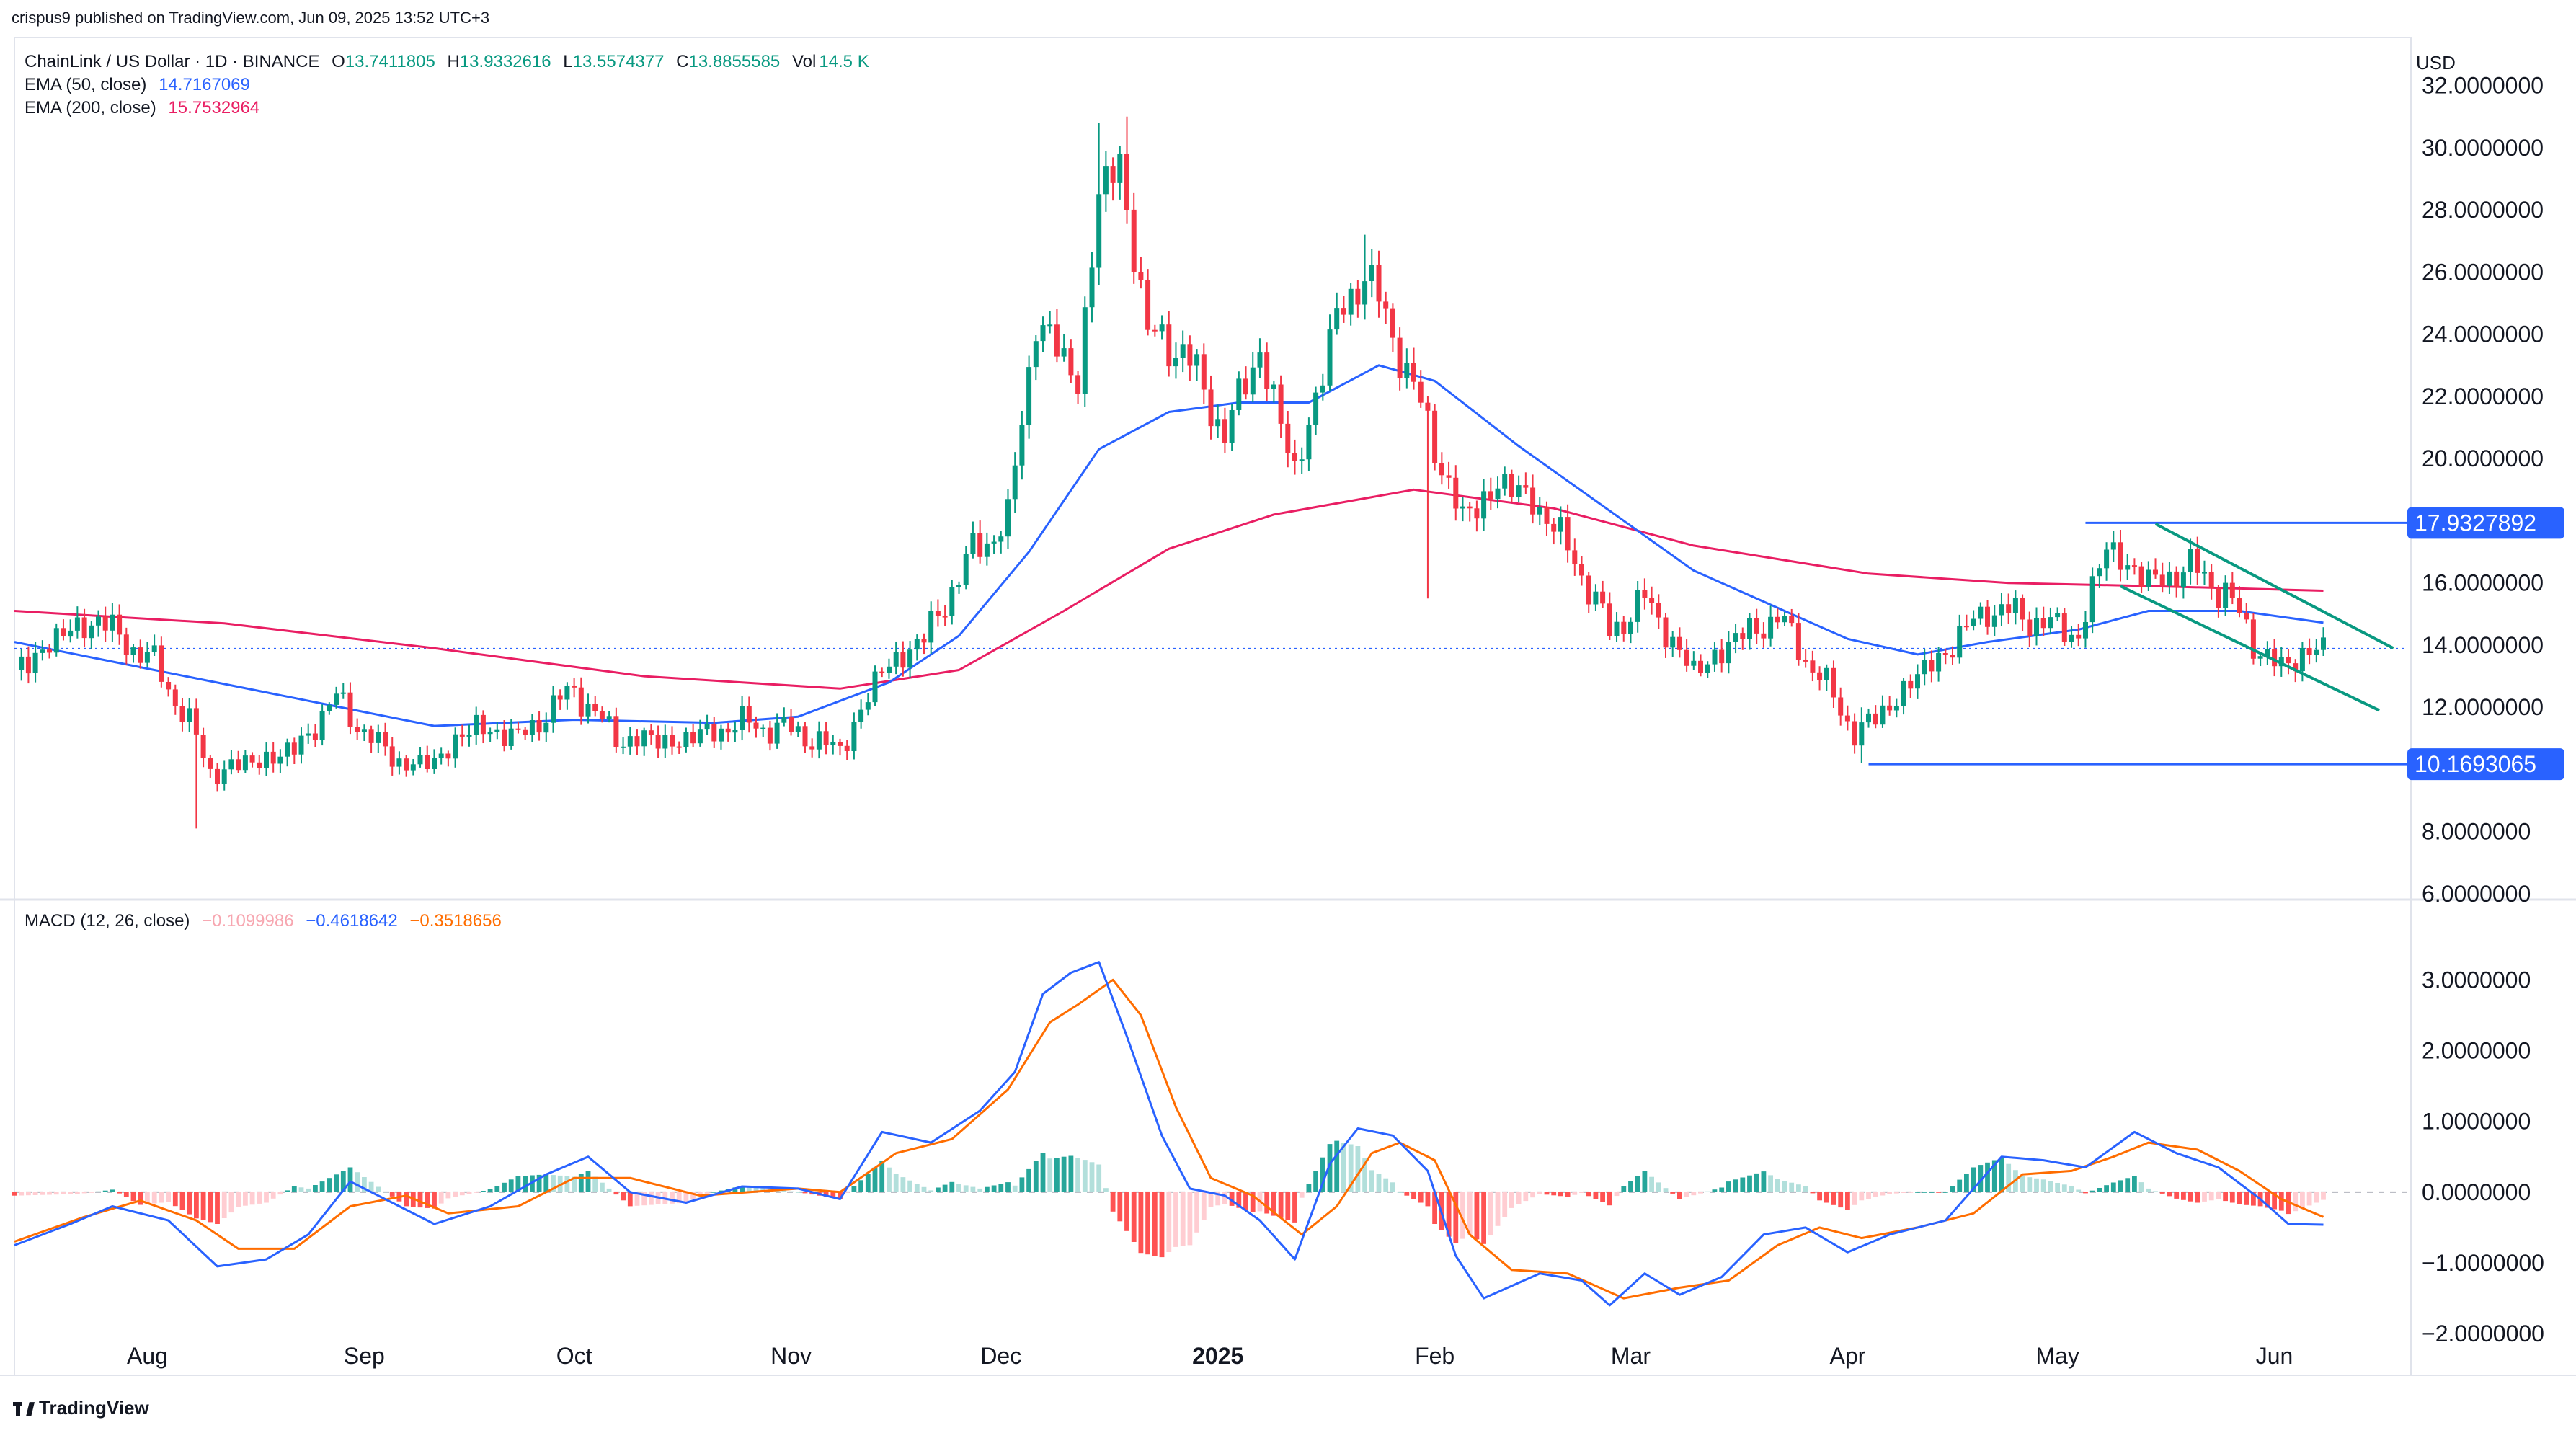 The height and width of the screenshot is (1433, 2576). Describe the element at coordinates (90, 107) in the screenshot. I see `ema200-label: EMA (200, close)` at that location.